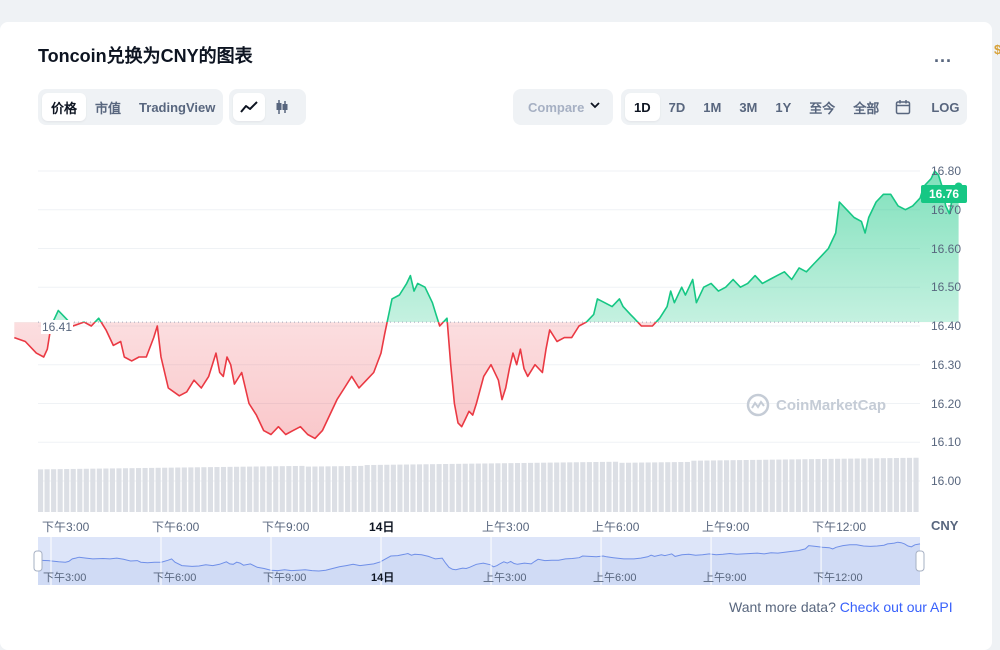  I want to click on chevron-down-icon, so click(595, 106).